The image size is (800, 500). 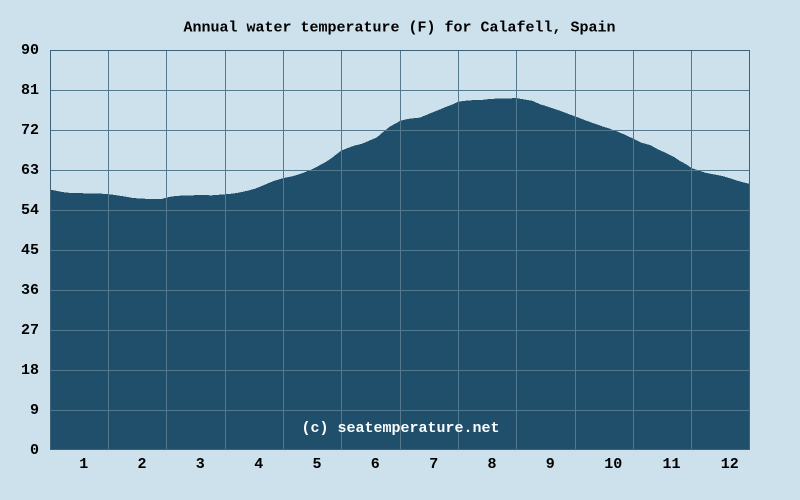 What do you see at coordinates (30, 370) in the screenshot?
I see `svg-text: 18` at bounding box center [30, 370].